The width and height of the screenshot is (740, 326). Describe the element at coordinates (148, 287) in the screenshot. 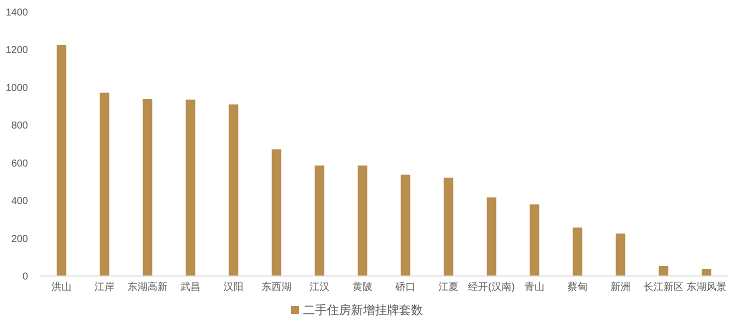

I see `x-tick-label: 东湖高新` at that location.